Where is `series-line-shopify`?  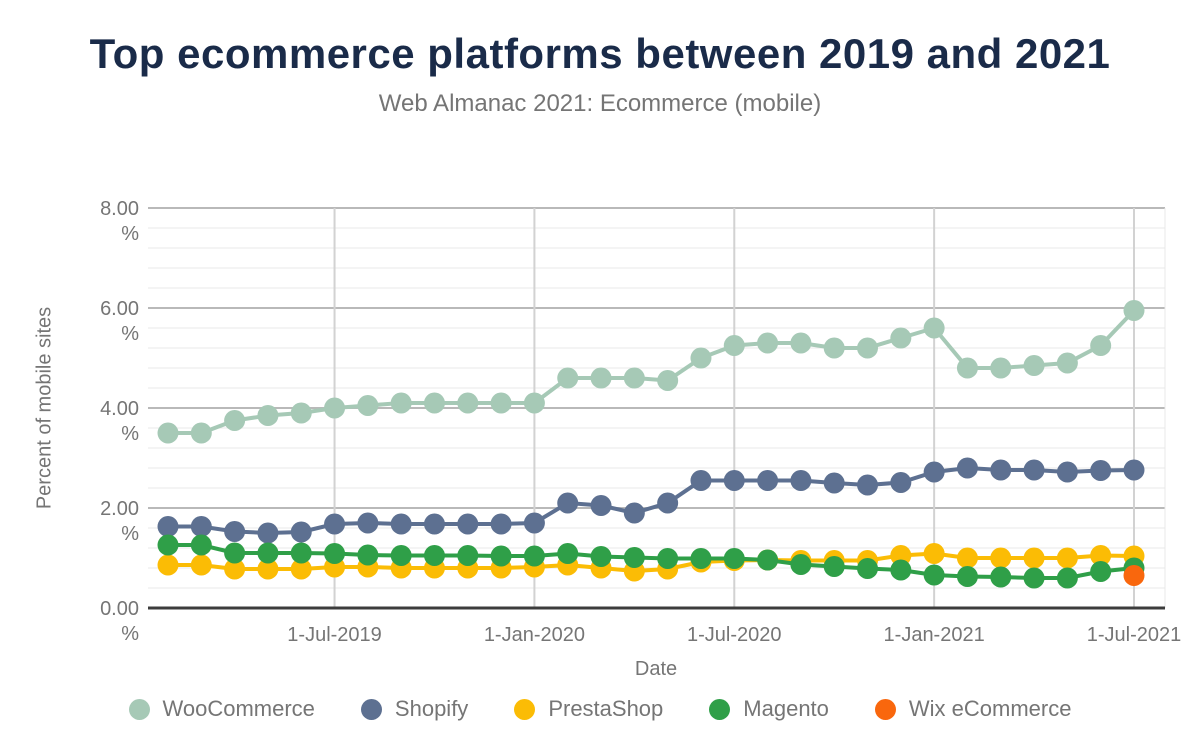 series-line-shopify is located at coordinates (651, 500).